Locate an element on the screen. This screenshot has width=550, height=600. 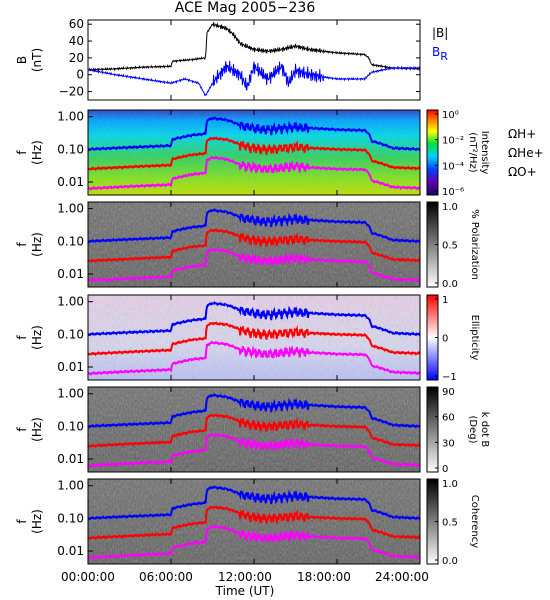
colorbar-units: (Deg) is located at coordinates (472, 429).